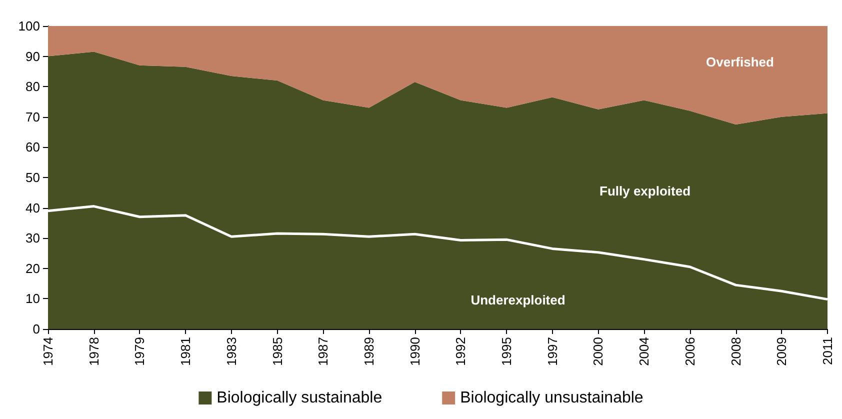  I want to click on x-tick-label: 1974, so click(48, 351).